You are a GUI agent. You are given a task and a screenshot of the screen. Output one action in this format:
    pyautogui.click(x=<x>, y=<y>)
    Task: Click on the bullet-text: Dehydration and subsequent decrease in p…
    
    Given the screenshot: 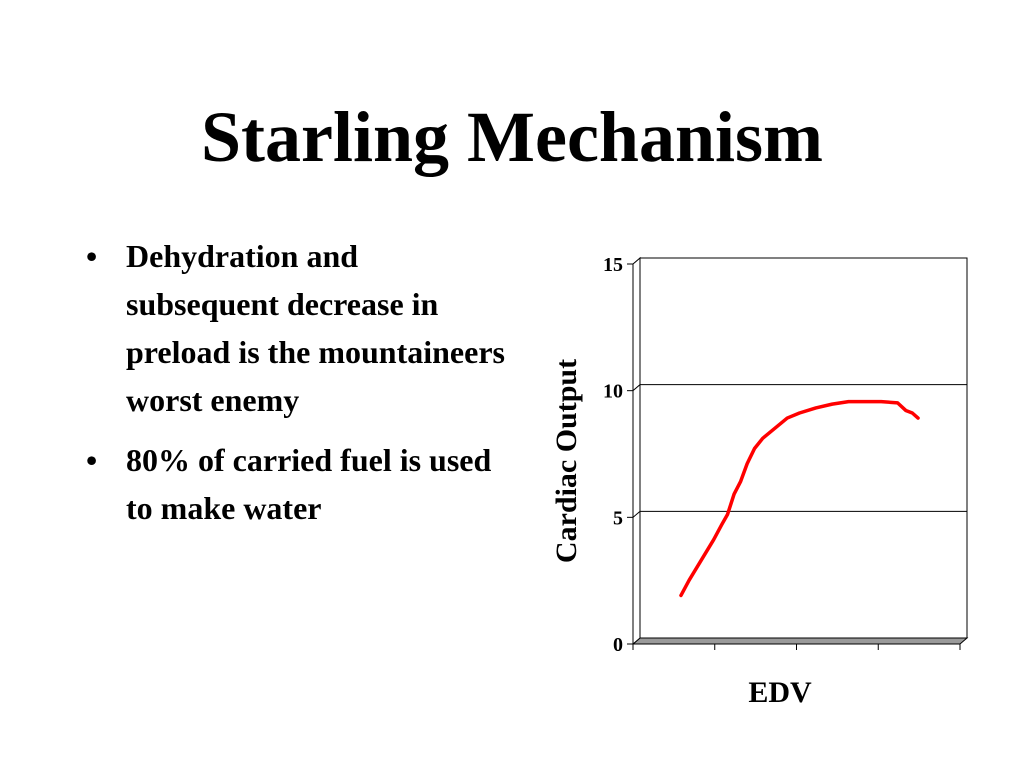 What is the action you would take?
    pyautogui.click(x=315, y=328)
    